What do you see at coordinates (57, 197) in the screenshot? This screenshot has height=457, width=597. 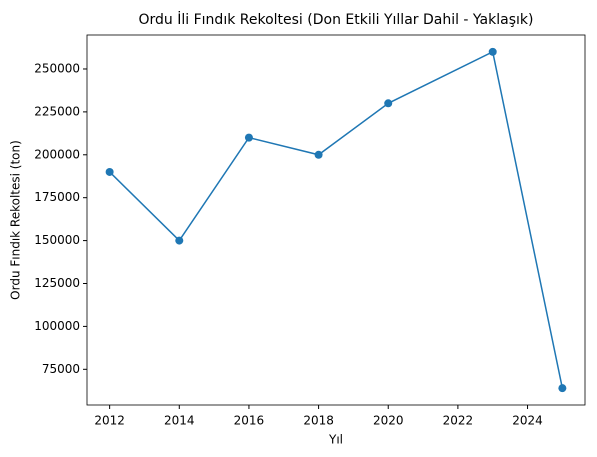 I see `y-tick-label: 175000` at bounding box center [57, 197].